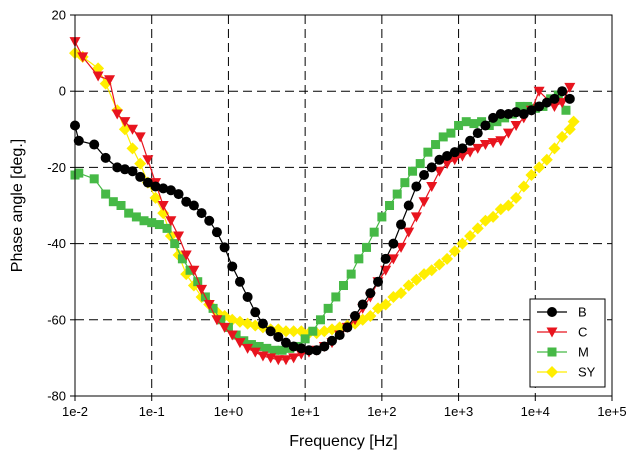 The width and height of the screenshot is (630, 456). Describe the element at coordinates (562, 312) in the screenshot. I see `legend-item-b: B` at that location.